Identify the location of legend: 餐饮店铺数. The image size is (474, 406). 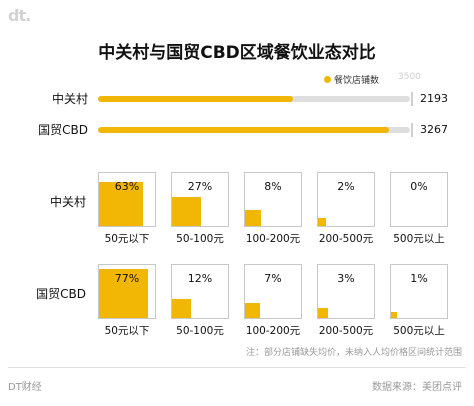
(351, 79).